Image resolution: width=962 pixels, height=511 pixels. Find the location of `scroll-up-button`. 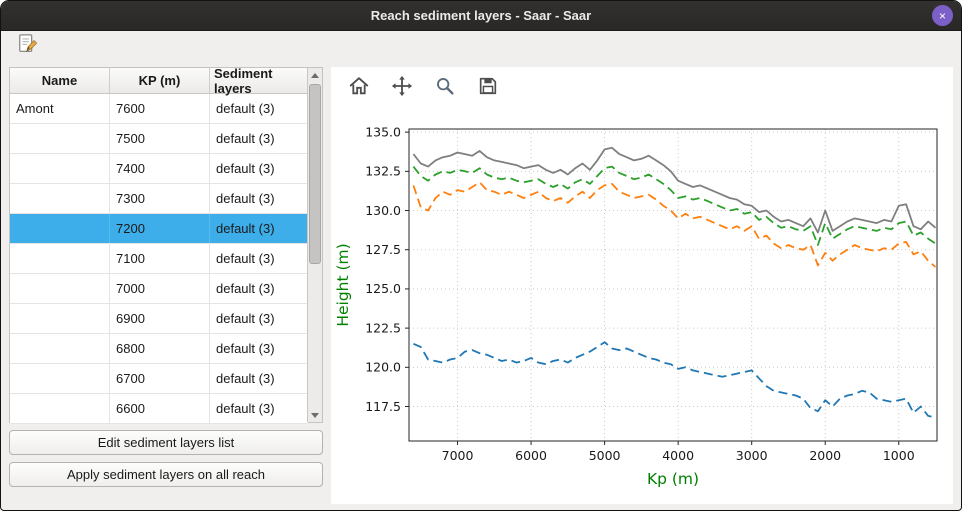

scroll-up-button is located at coordinates (315, 75).